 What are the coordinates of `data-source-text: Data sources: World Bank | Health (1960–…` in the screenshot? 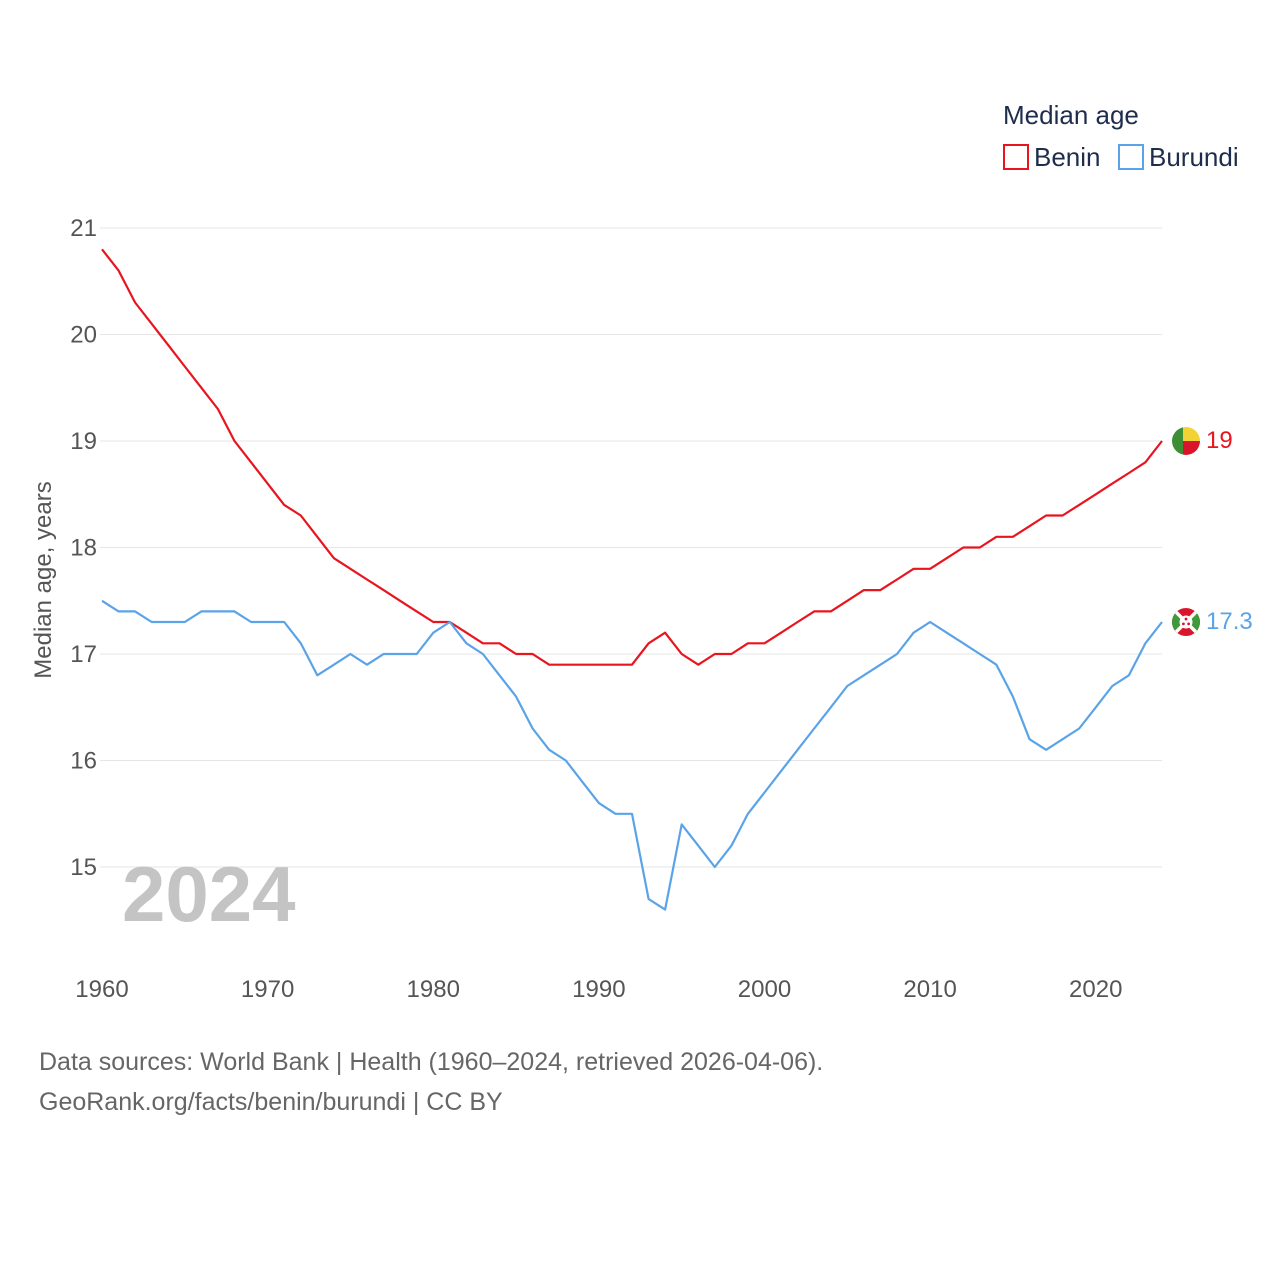 It's located at (431, 1062).